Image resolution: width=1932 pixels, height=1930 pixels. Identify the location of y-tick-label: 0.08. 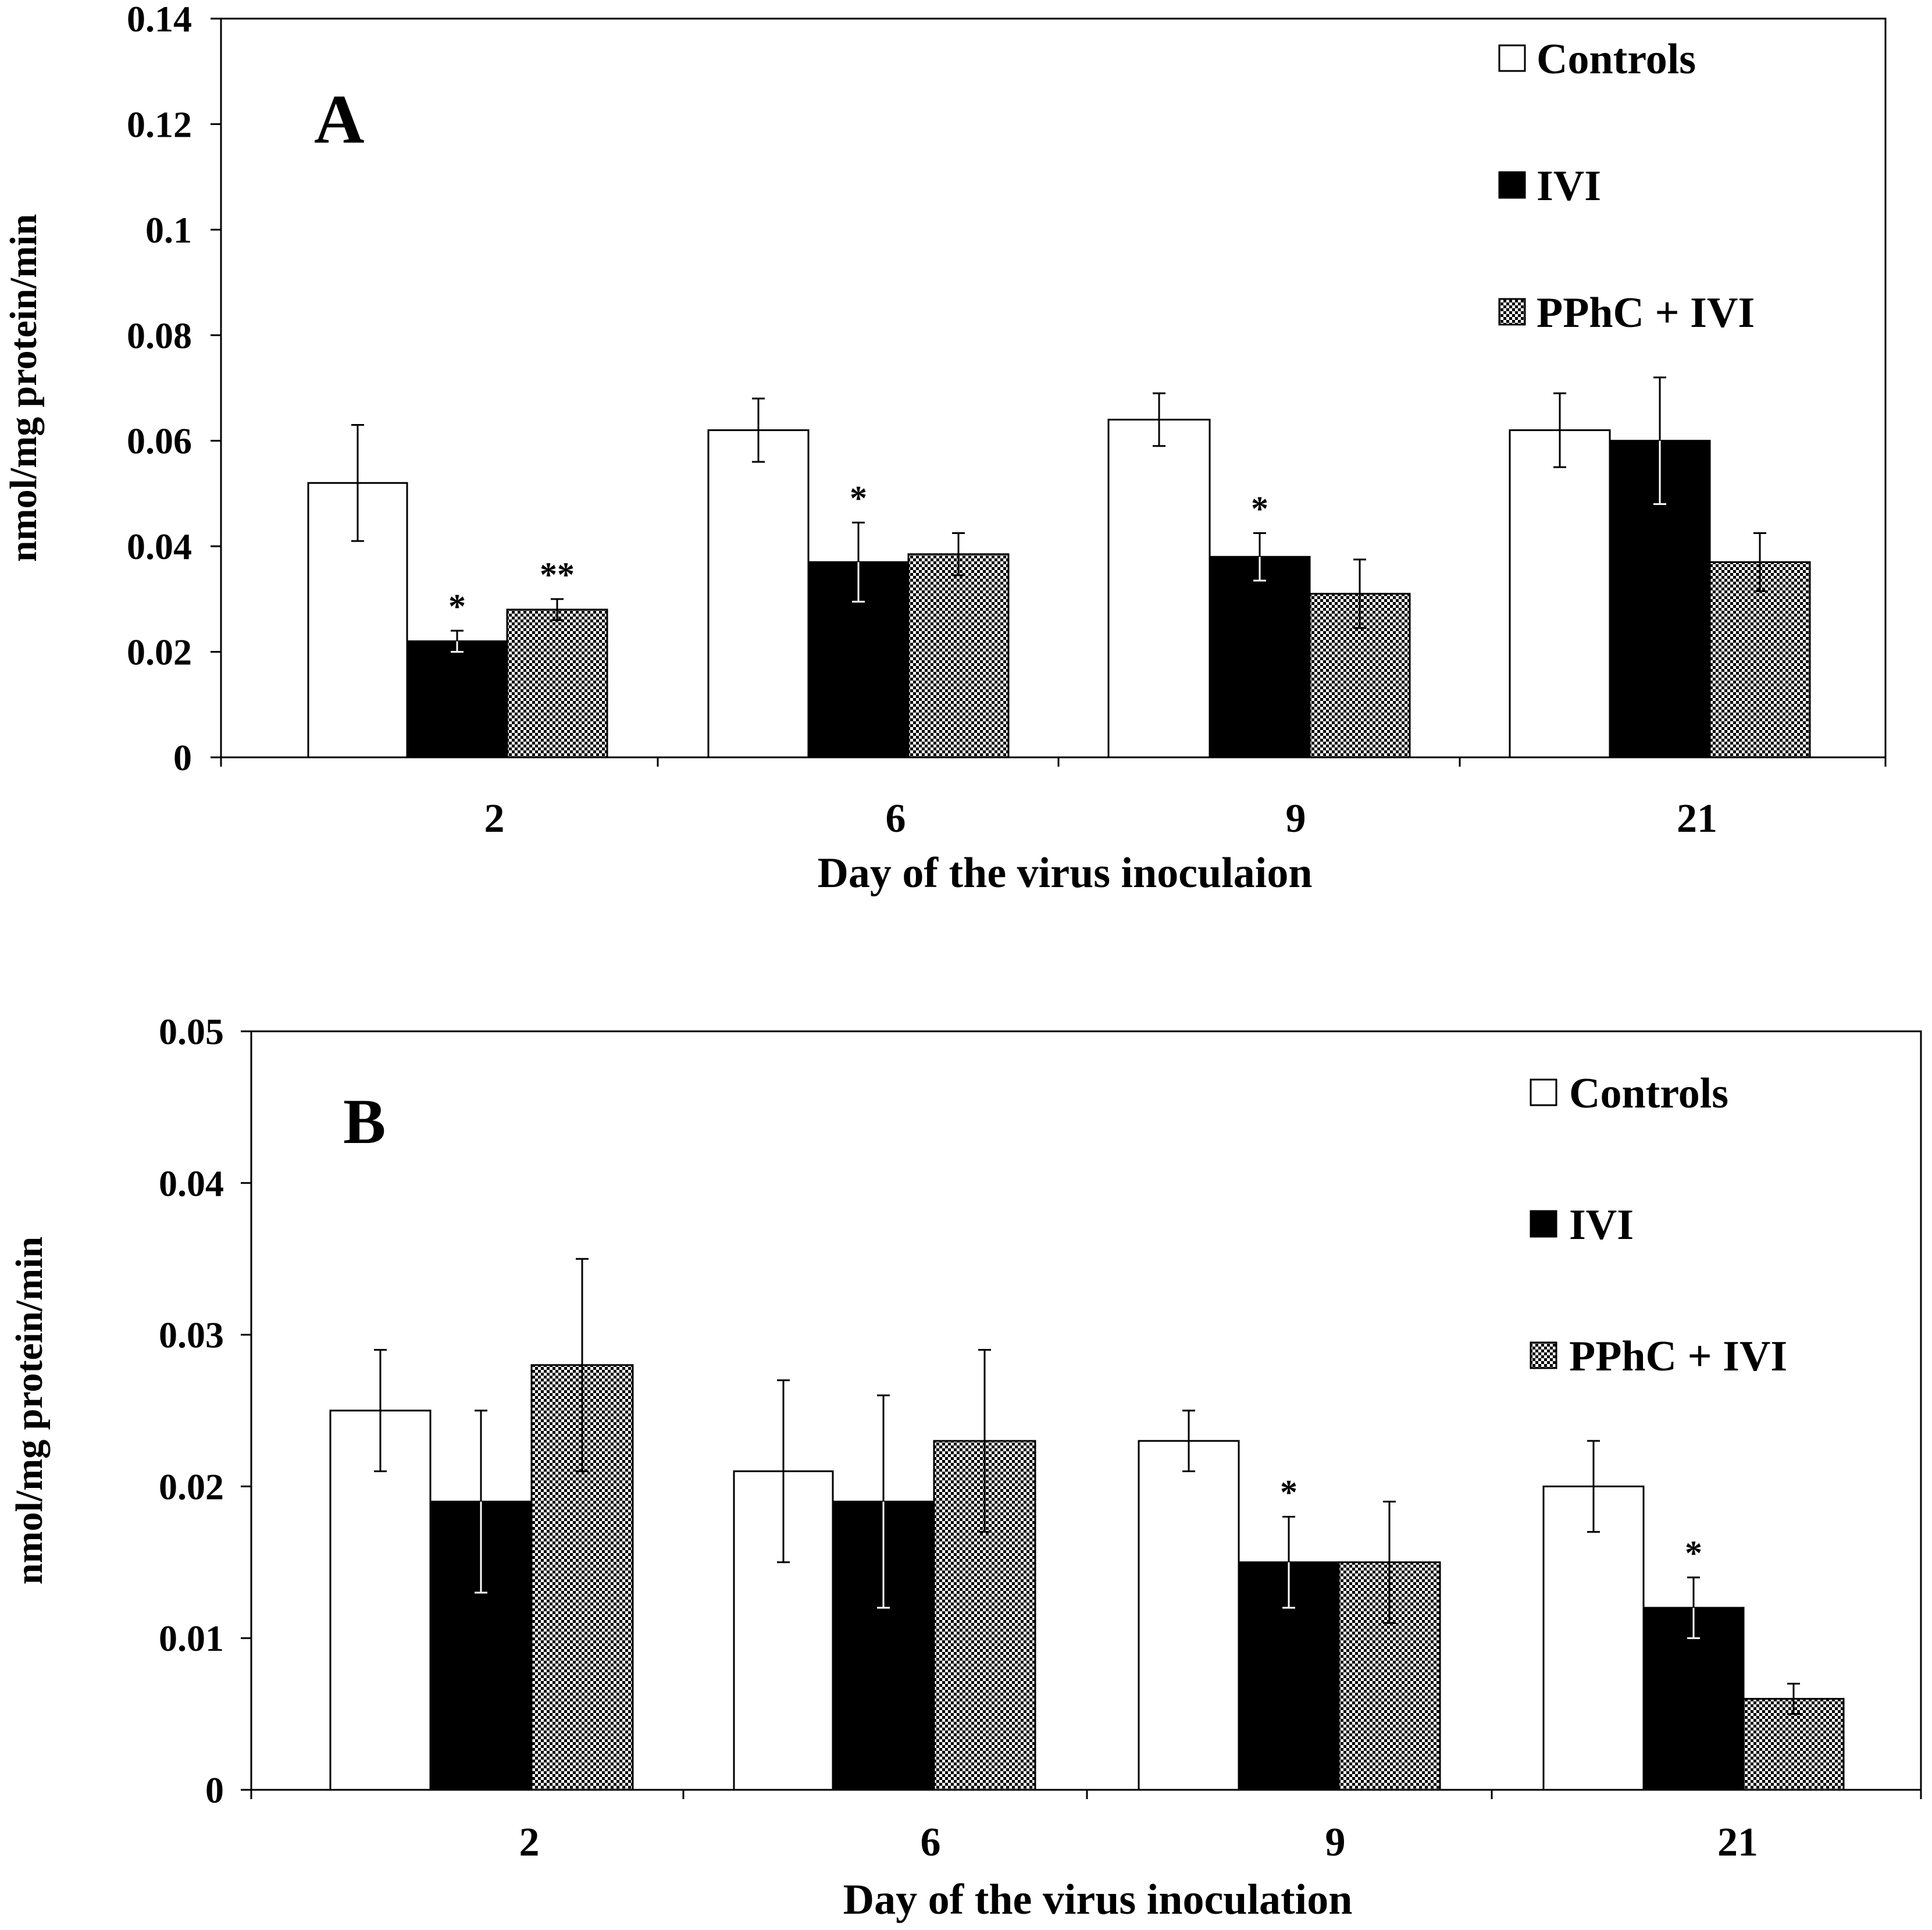
(159, 335).